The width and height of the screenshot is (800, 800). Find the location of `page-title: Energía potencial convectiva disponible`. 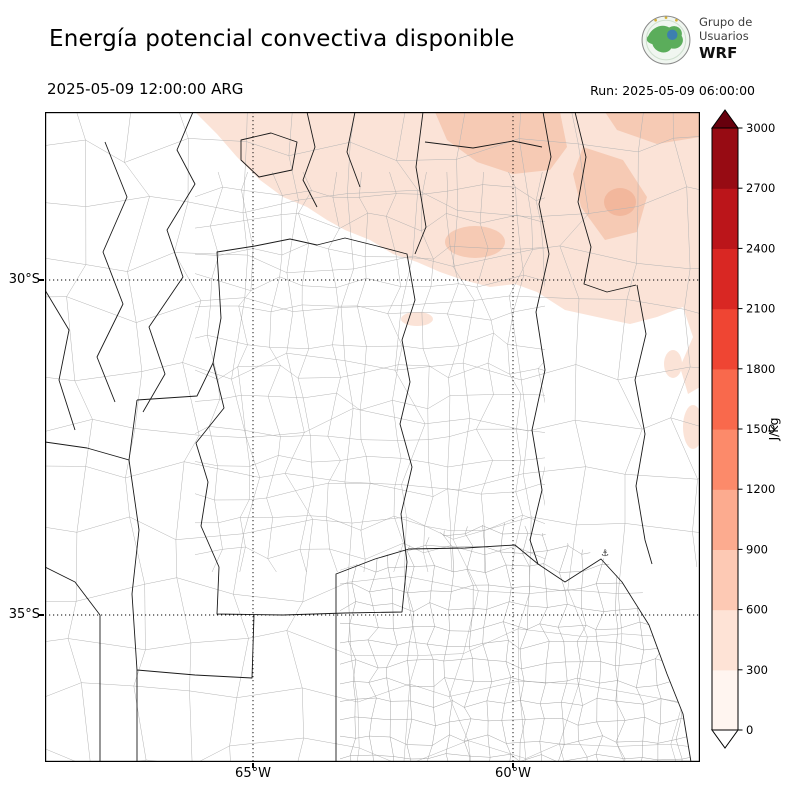

page-title: Energía potencial convectiva disponible is located at coordinates (282, 39).